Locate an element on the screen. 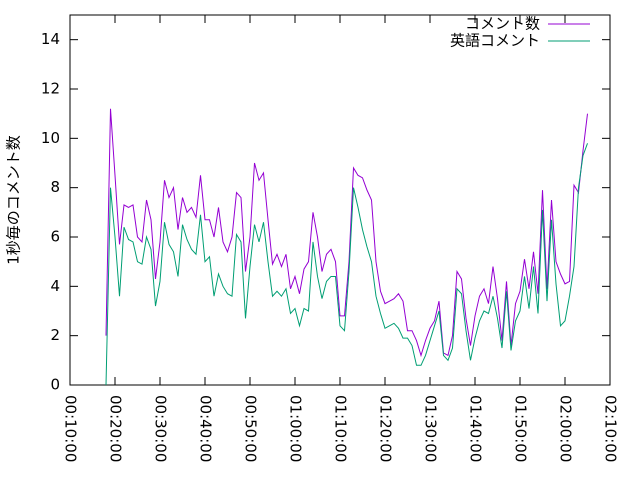 The height and width of the screenshot is (480, 640). x-tick-label: 01:30:00 is located at coordinates (431, 428).